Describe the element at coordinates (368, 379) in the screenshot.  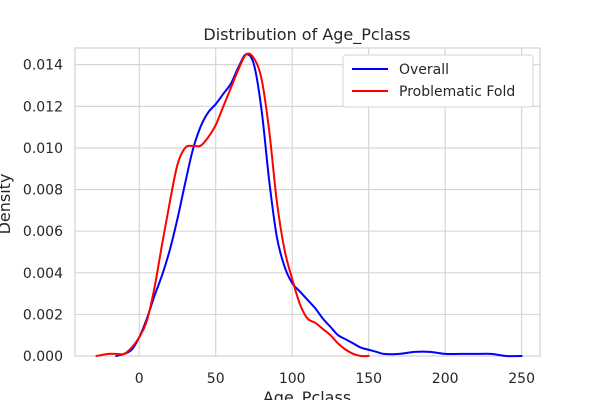
I see `x-tick-label: 150` at that location.